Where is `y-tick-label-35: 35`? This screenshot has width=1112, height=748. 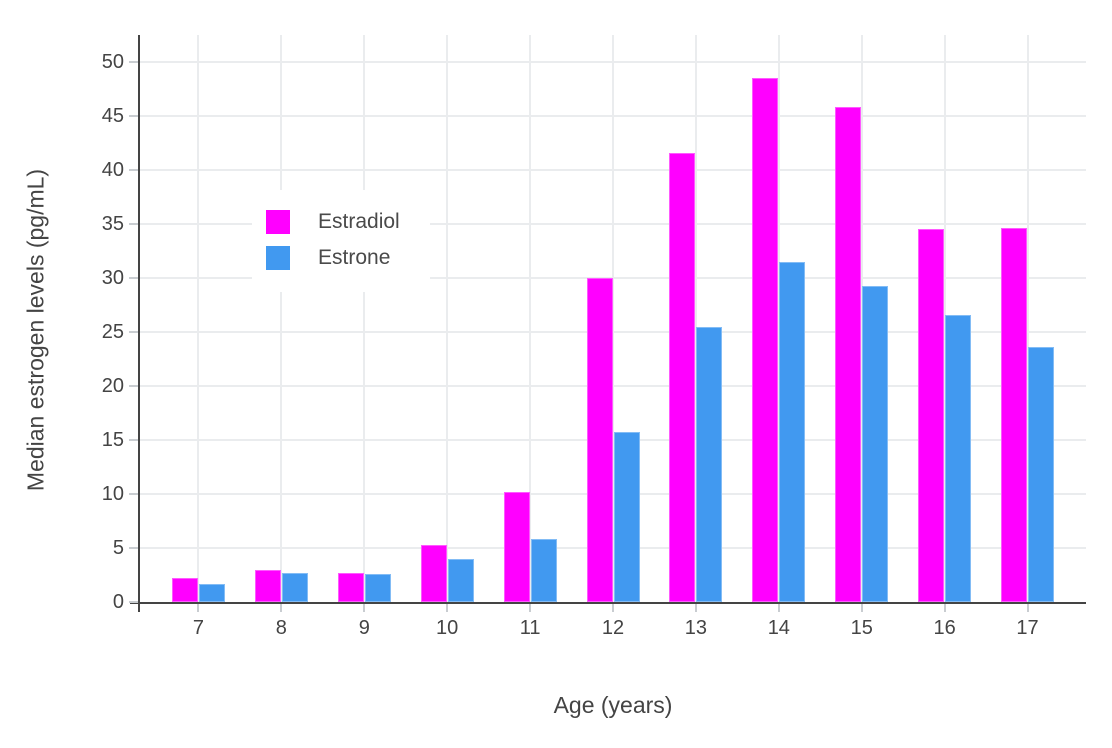 y-tick-label-35: 35 is located at coordinates (112, 224).